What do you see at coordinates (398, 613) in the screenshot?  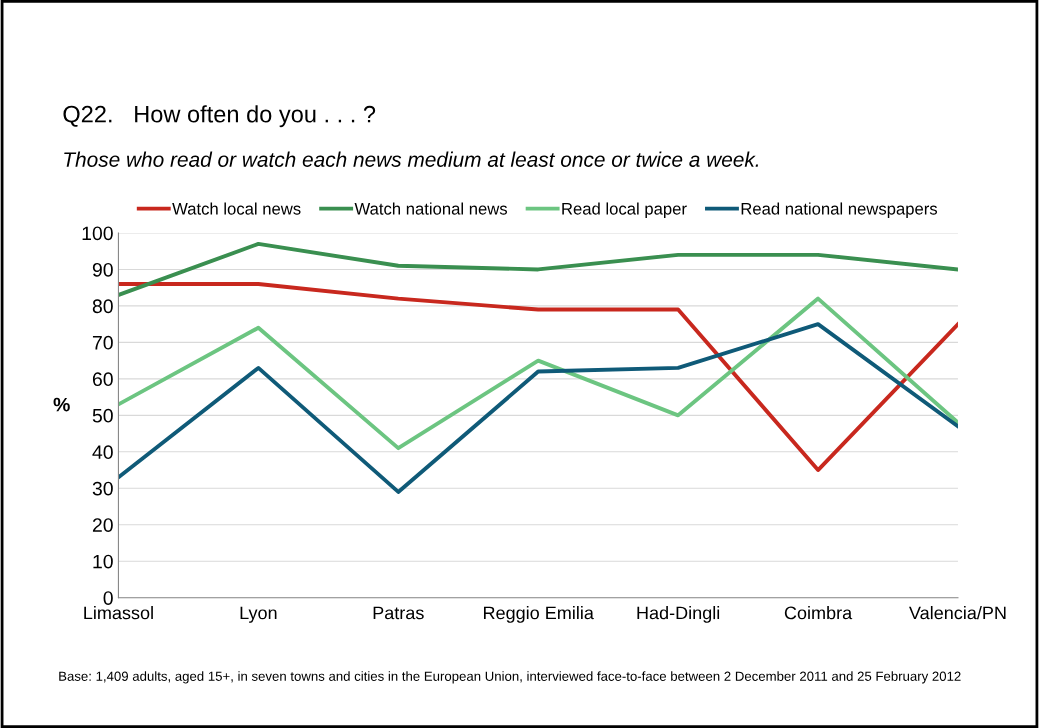 I see `x-tick-label: Patras` at bounding box center [398, 613].